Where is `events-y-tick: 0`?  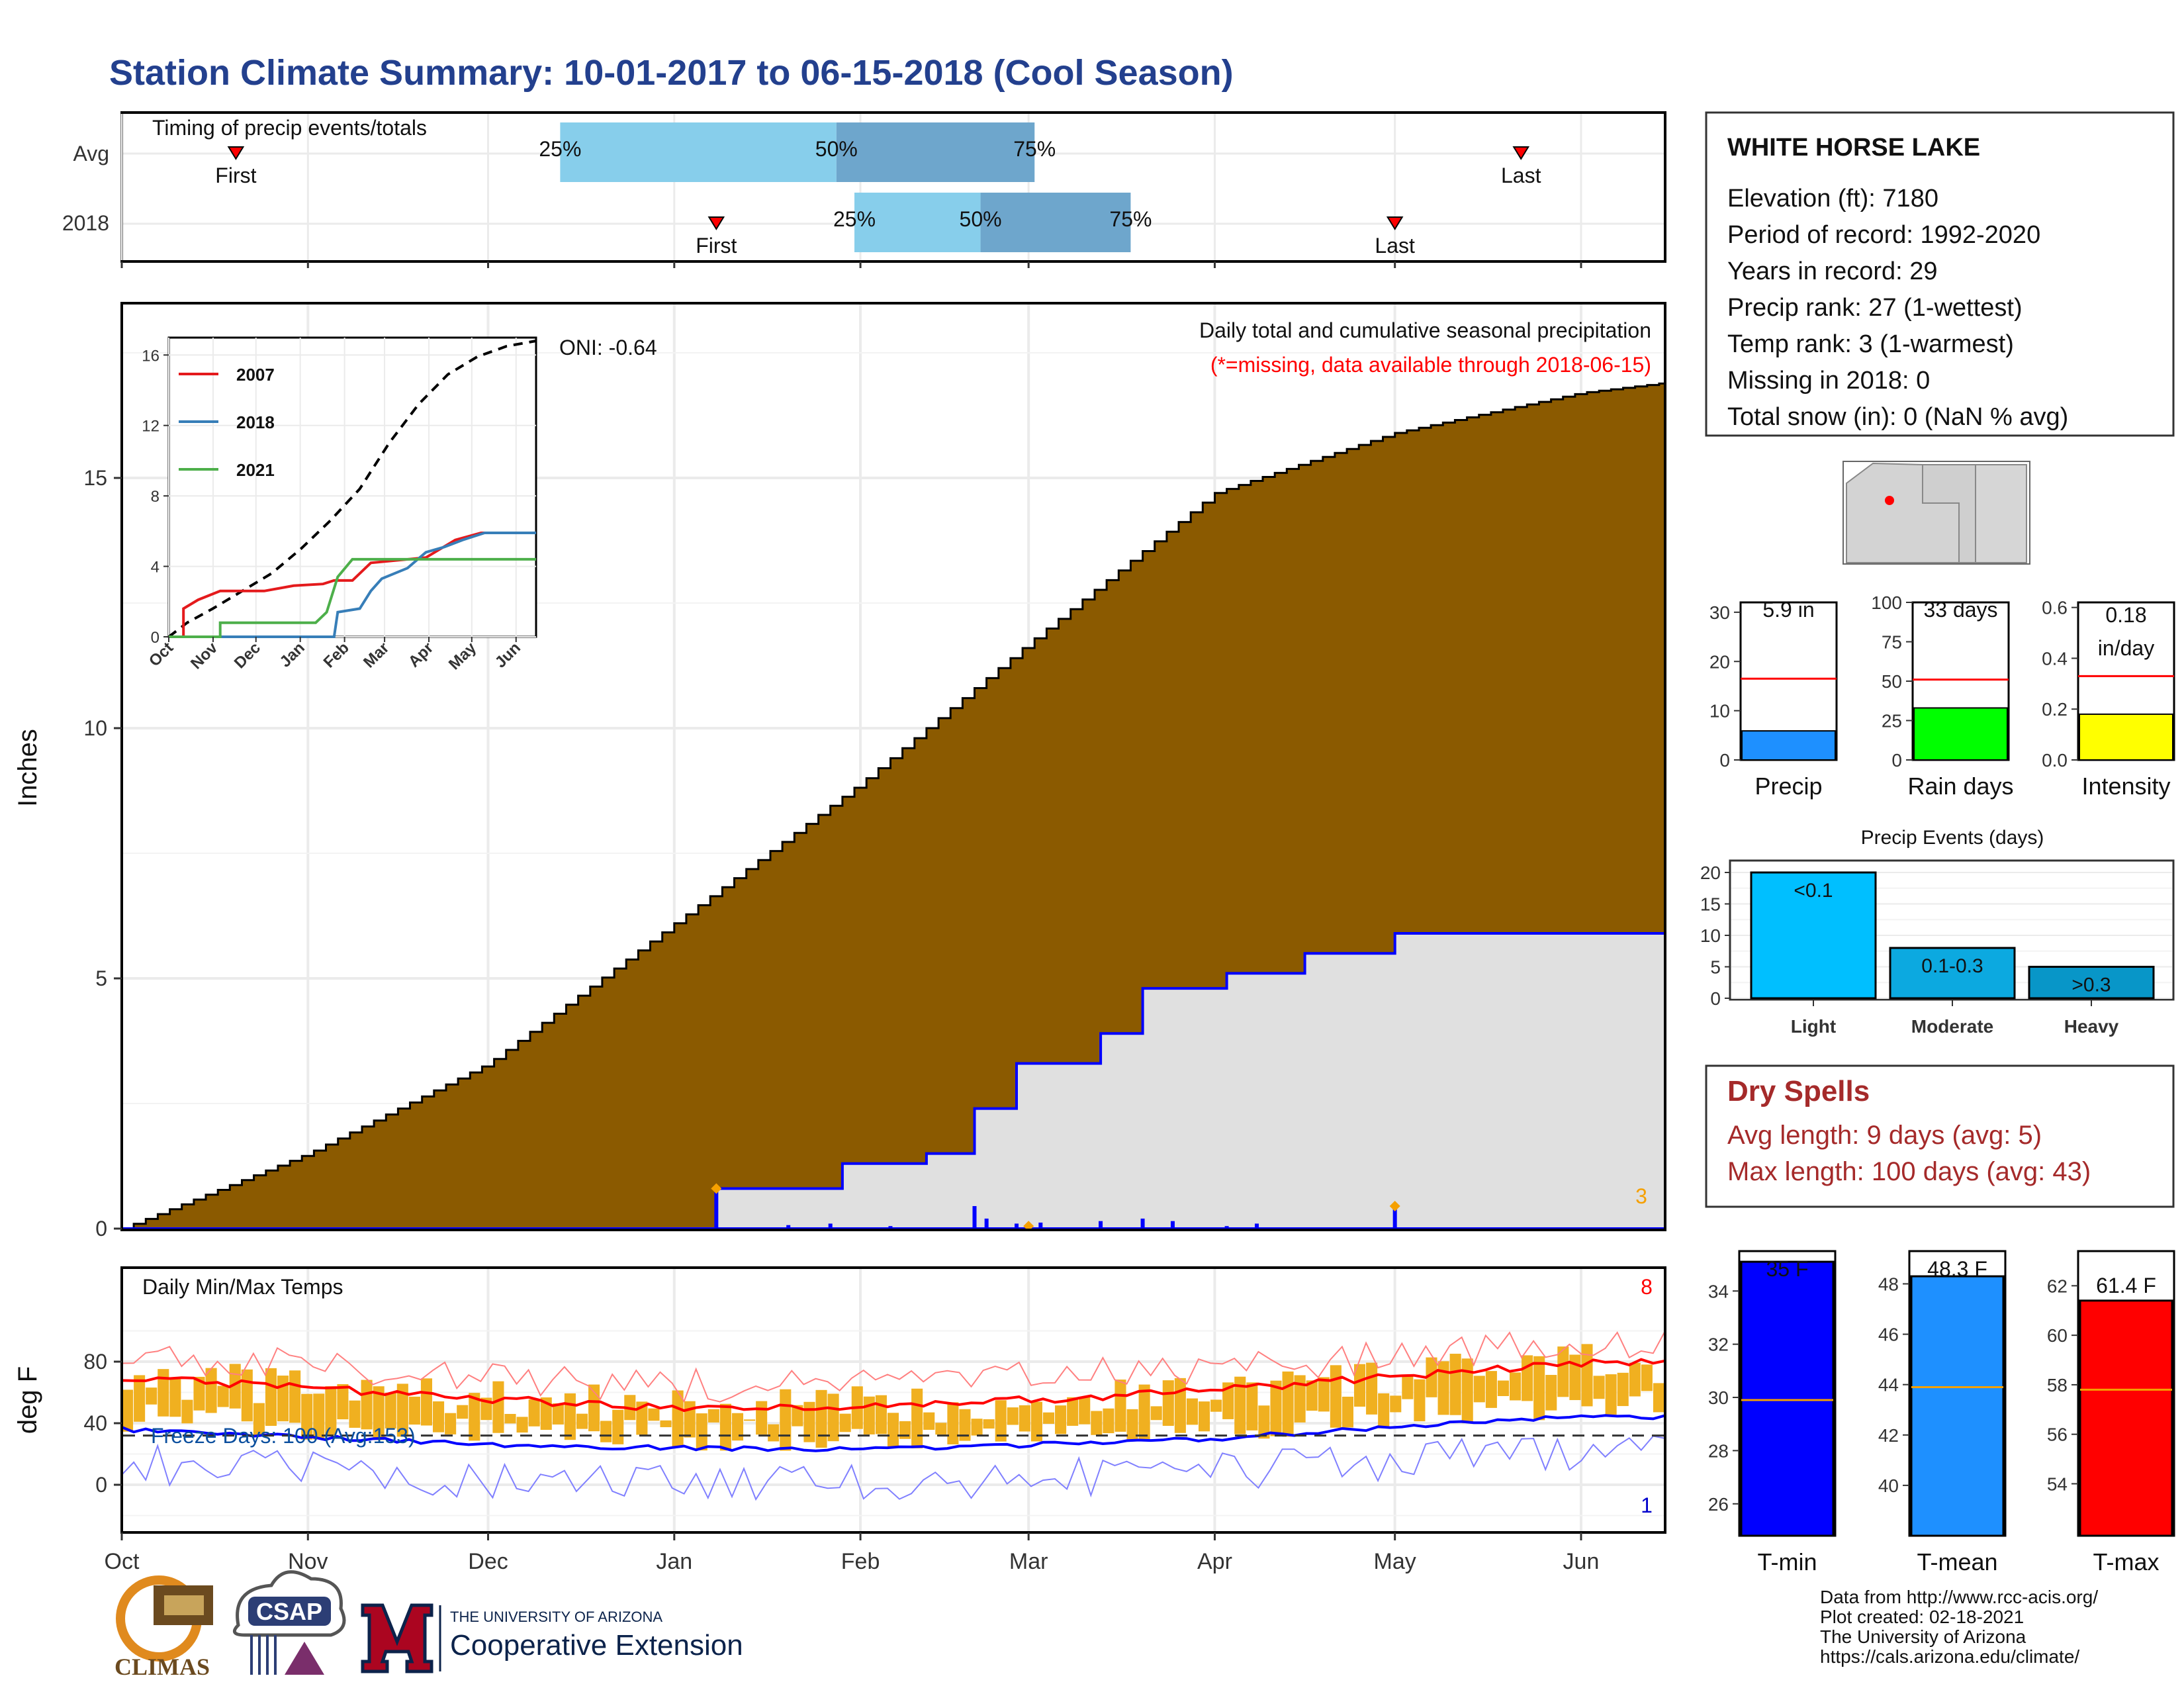 events-y-tick: 0 is located at coordinates (1715, 998).